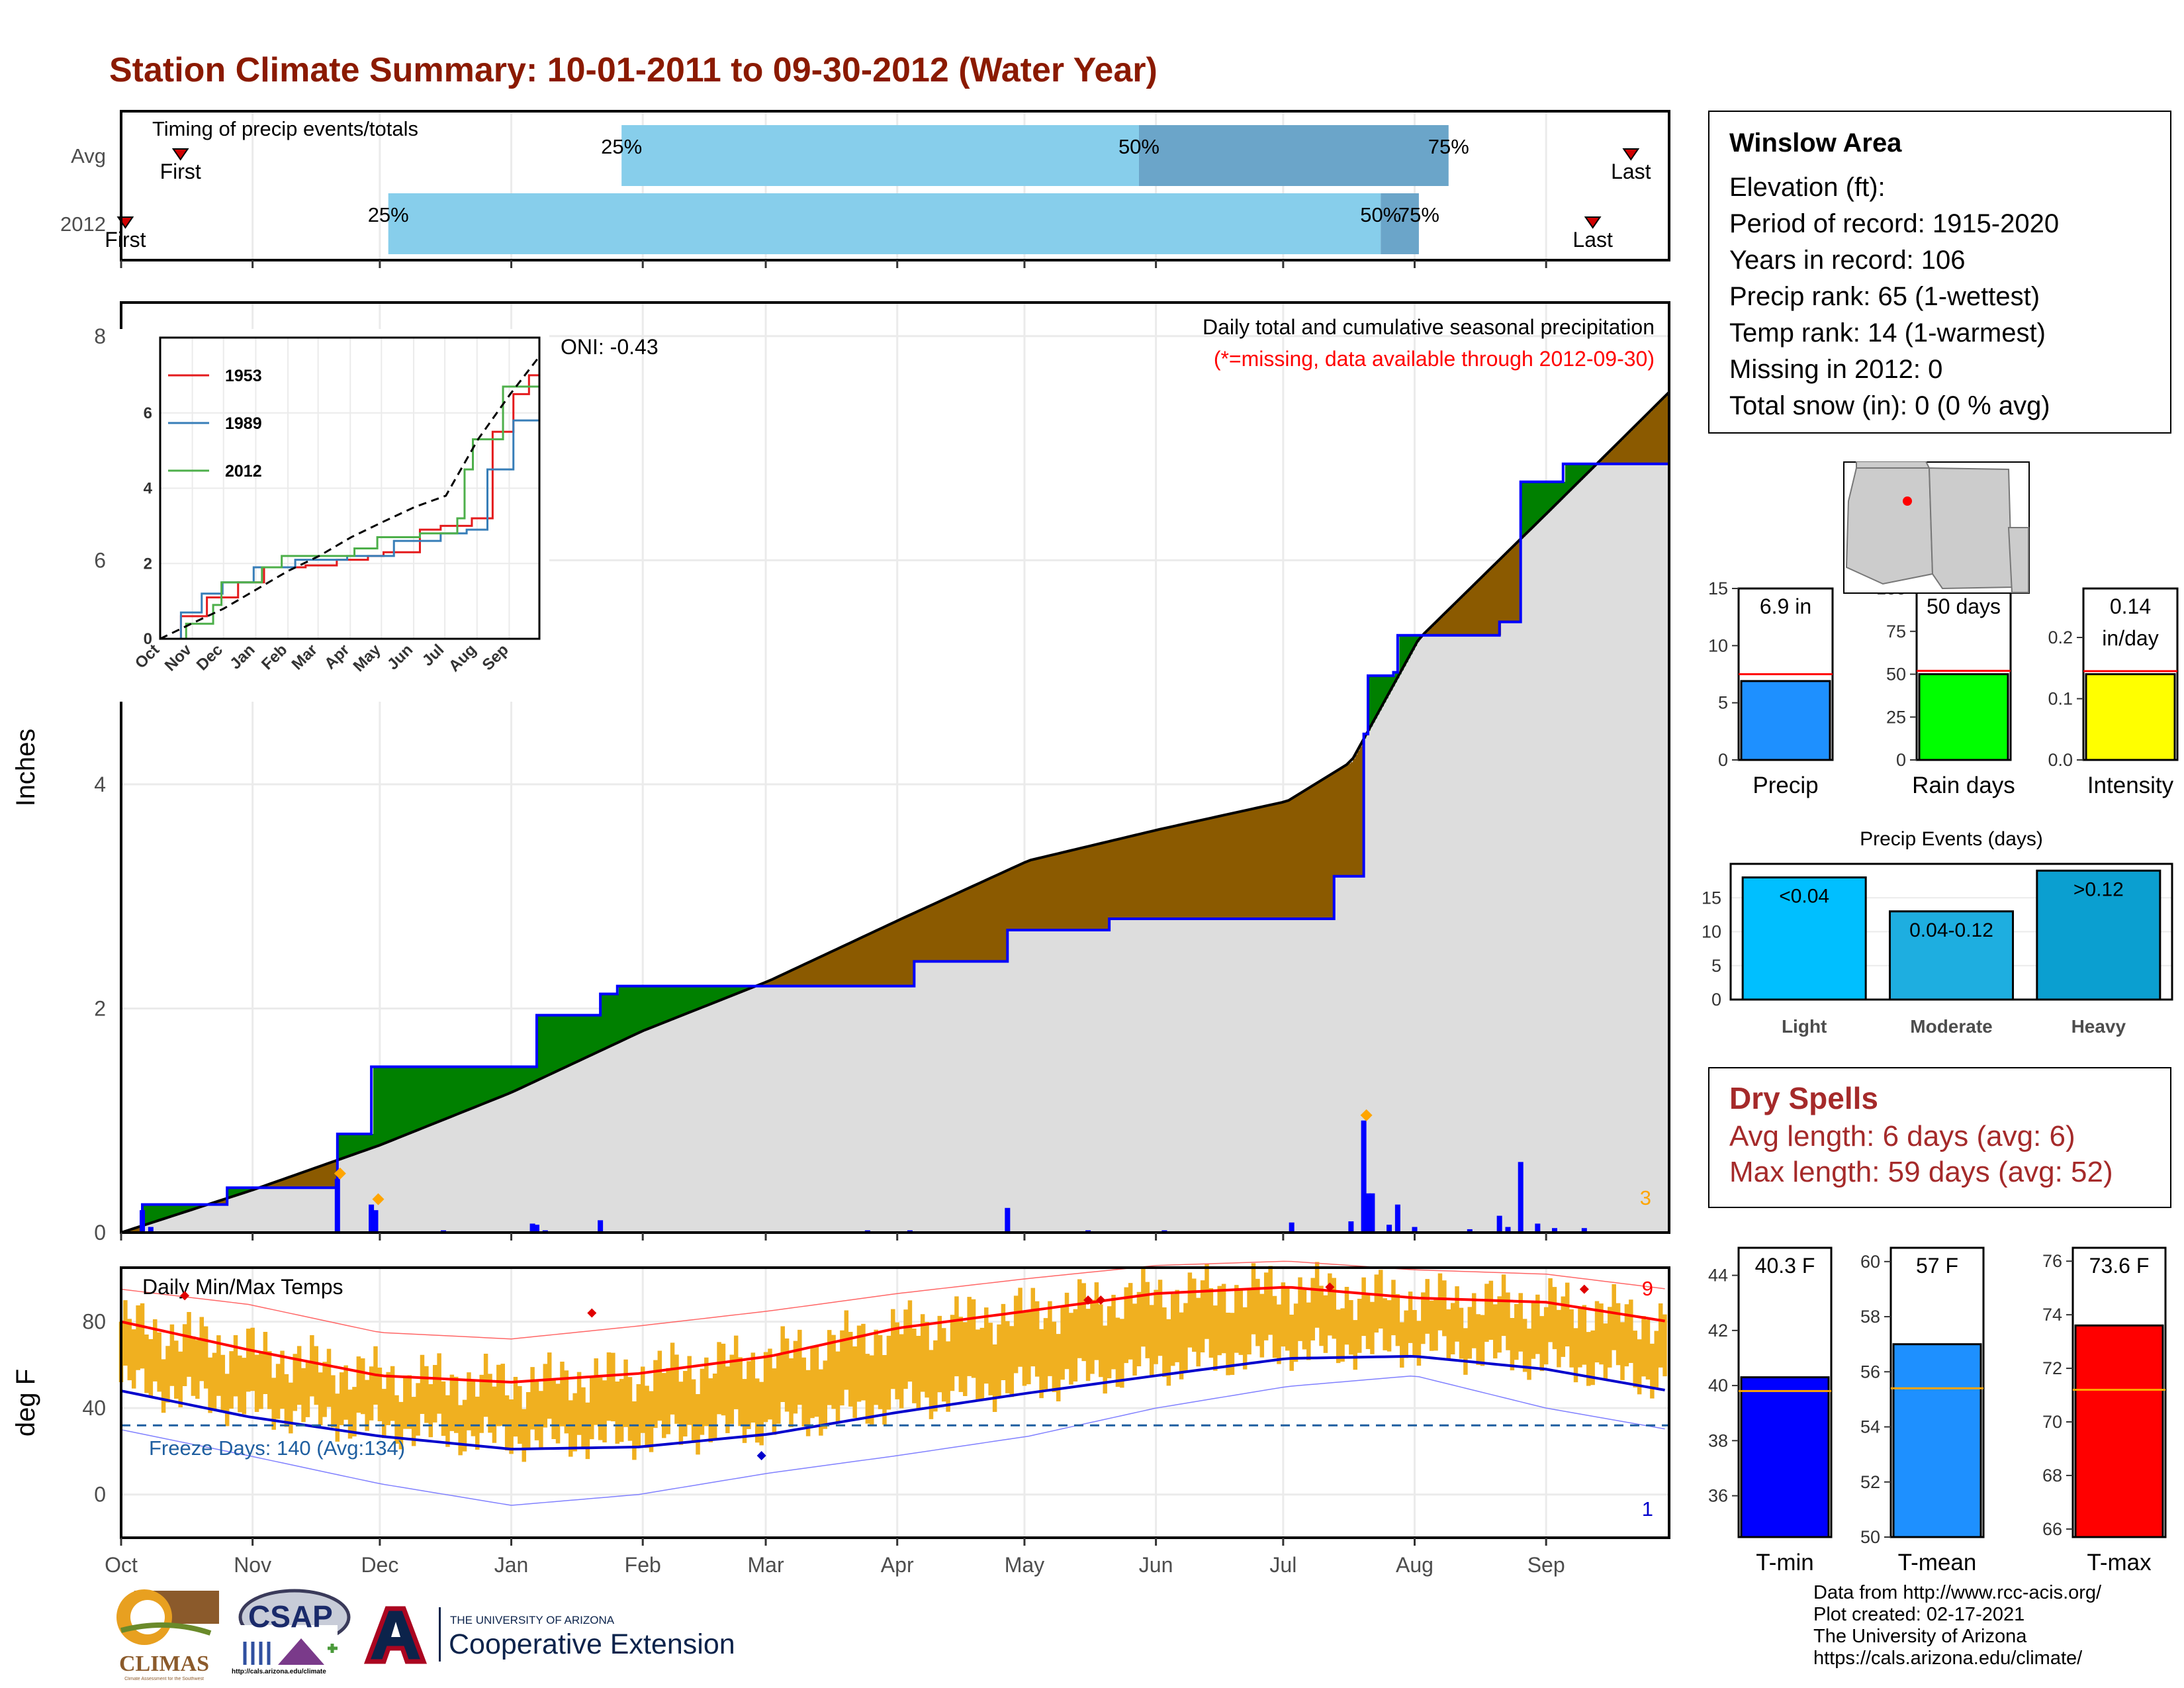 The height and width of the screenshot is (1688, 2184). I want to click on timing-bar-lower, so click(880, 155).